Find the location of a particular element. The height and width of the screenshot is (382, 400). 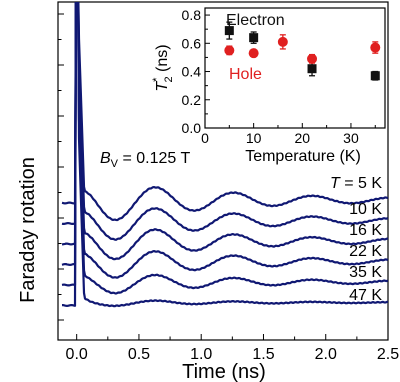

trace-labels: T = 5 K 10 K 16 K 22 K 35 K 47 K is located at coordinates (356, 239).